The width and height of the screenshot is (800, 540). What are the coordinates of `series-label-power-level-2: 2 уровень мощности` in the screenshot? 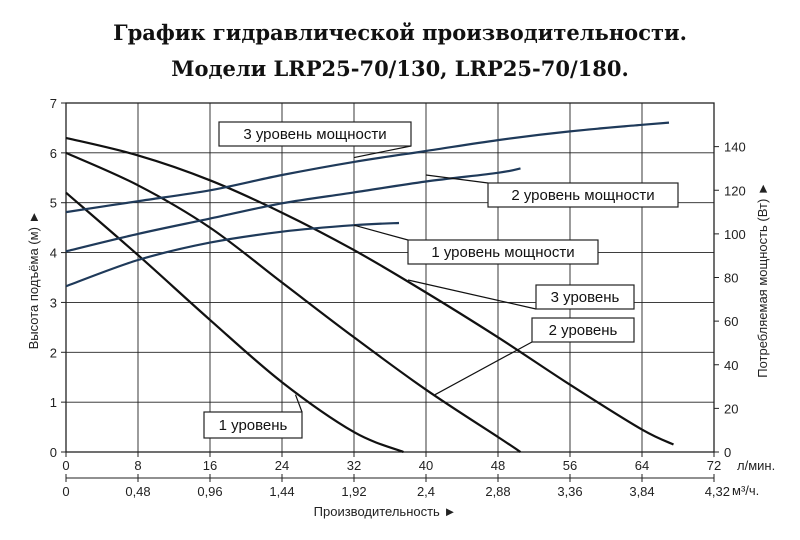 It's located at (582, 195).